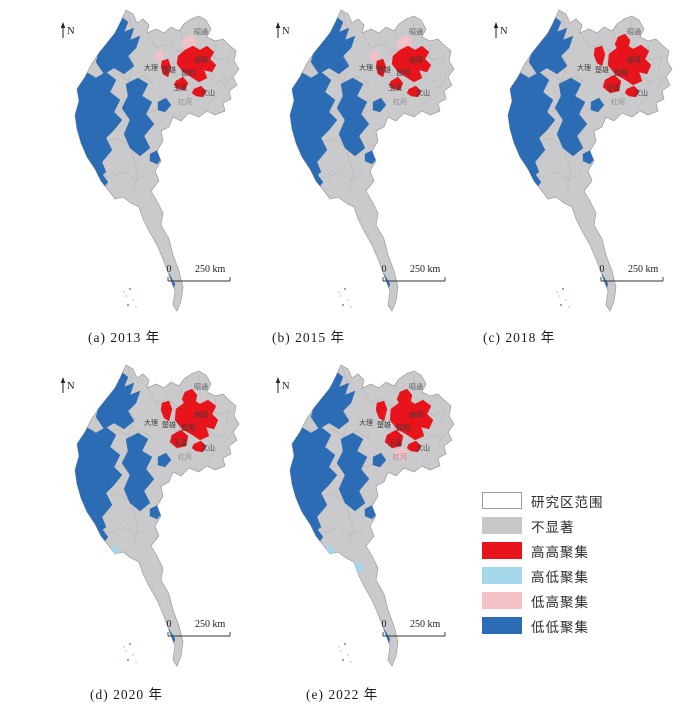 The height and width of the screenshot is (706, 700). Describe the element at coordinates (124, 337) in the screenshot. I see `caption-2013: (a) 2013 年` at that location.